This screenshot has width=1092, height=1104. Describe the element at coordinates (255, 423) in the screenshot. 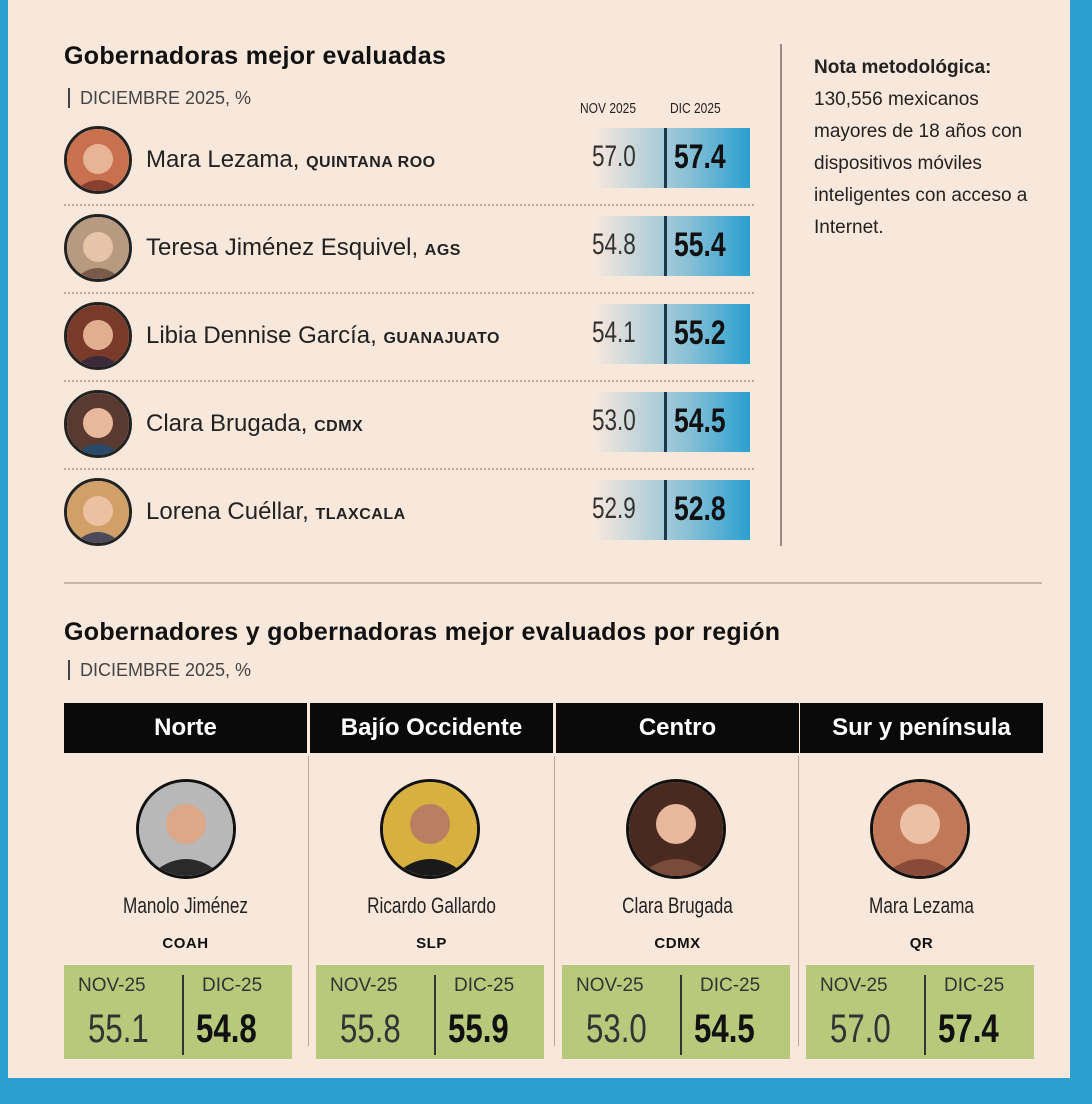

I see `person-name: Clara Brugada, CDMX` at that location.